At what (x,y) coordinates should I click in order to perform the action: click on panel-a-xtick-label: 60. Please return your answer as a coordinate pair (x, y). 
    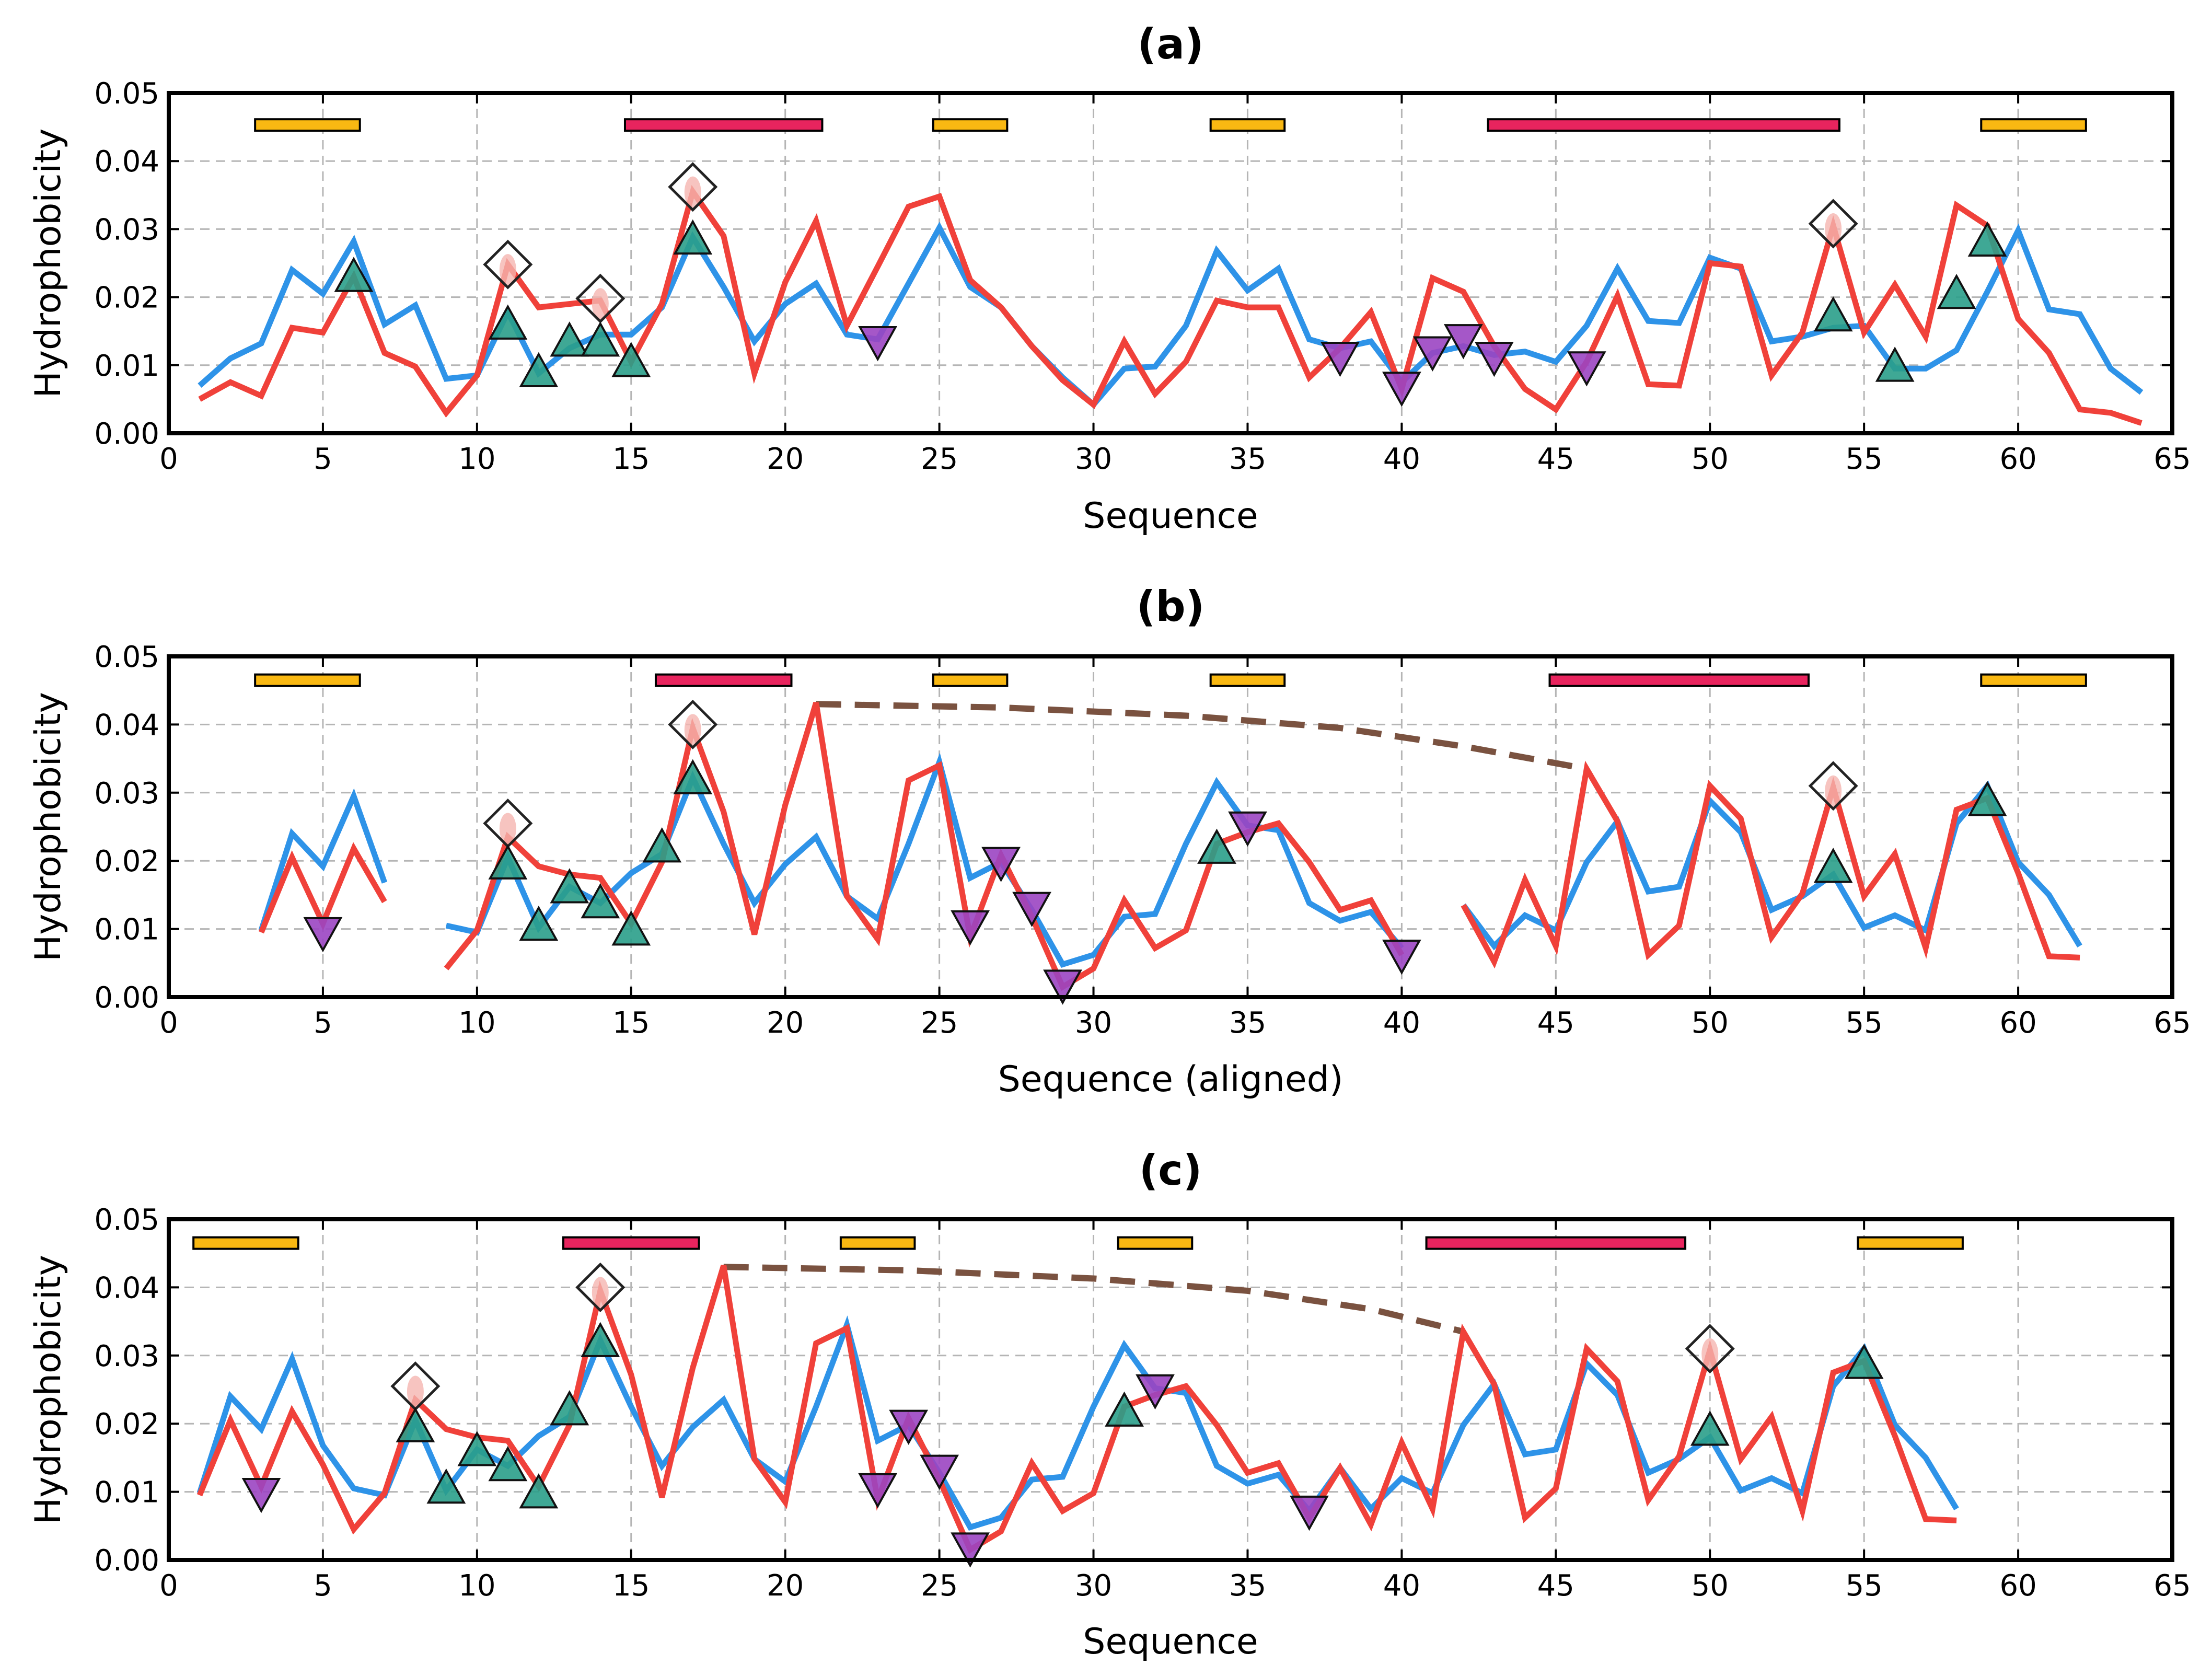
    Looking at the image, I should click on (2018, 459).